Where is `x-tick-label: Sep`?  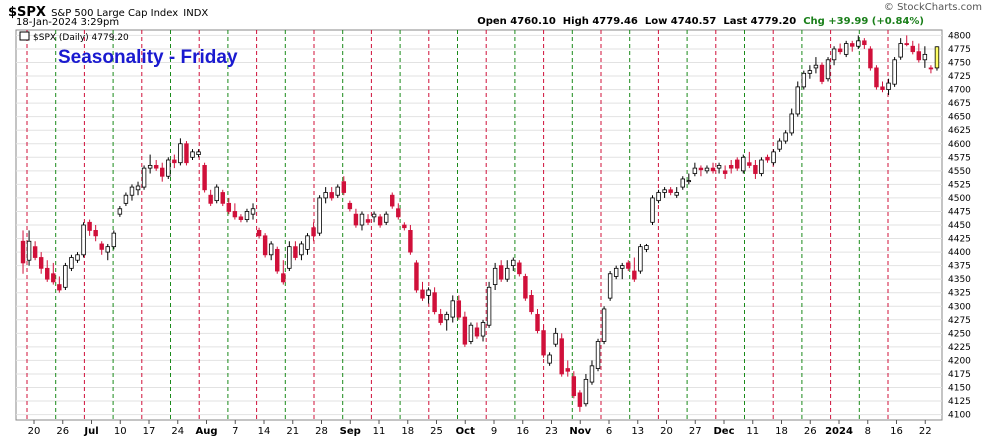 x-tick-label: Sep is located at coordinates (350, 431).